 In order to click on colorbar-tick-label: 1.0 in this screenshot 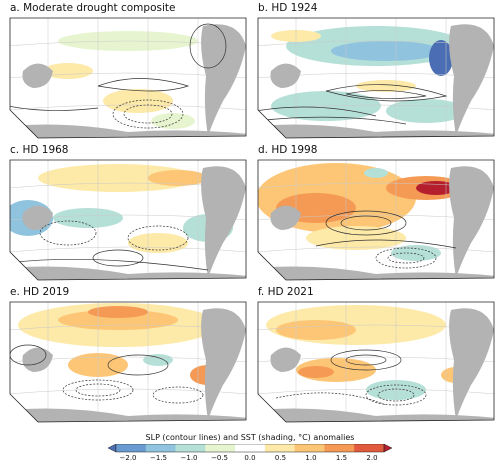, I will do `click(311, 458)`.